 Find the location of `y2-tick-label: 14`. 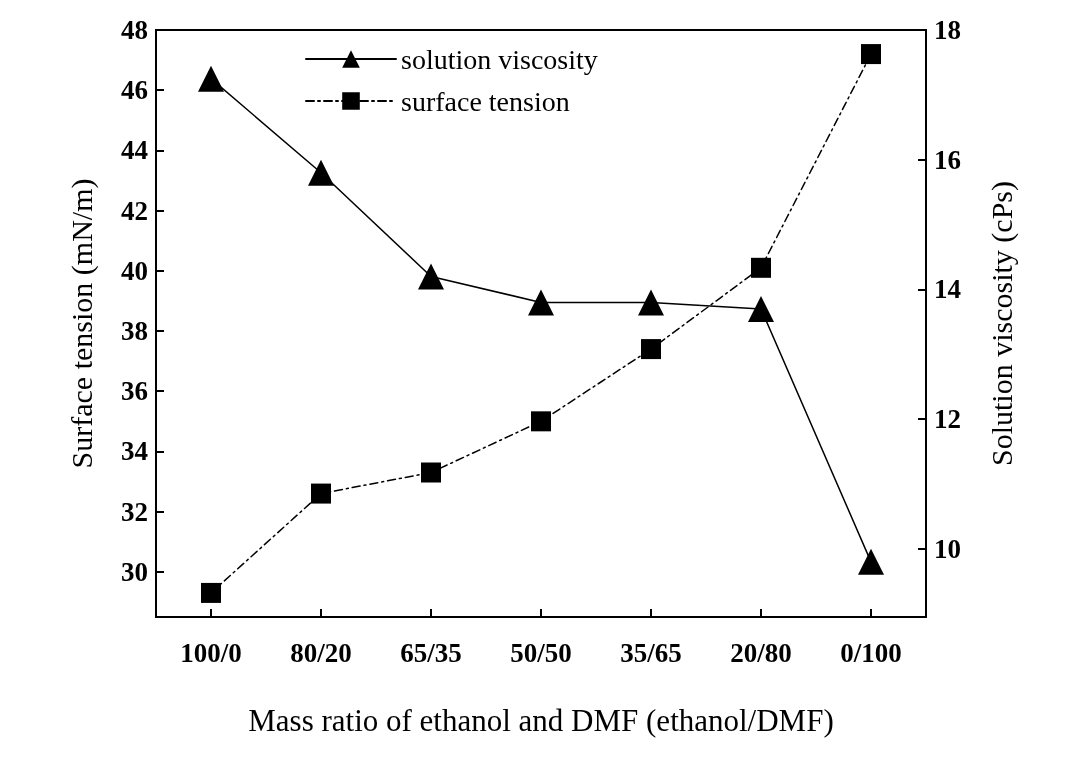

y2-tick-label: 14 is located at coordinates (947, 289).